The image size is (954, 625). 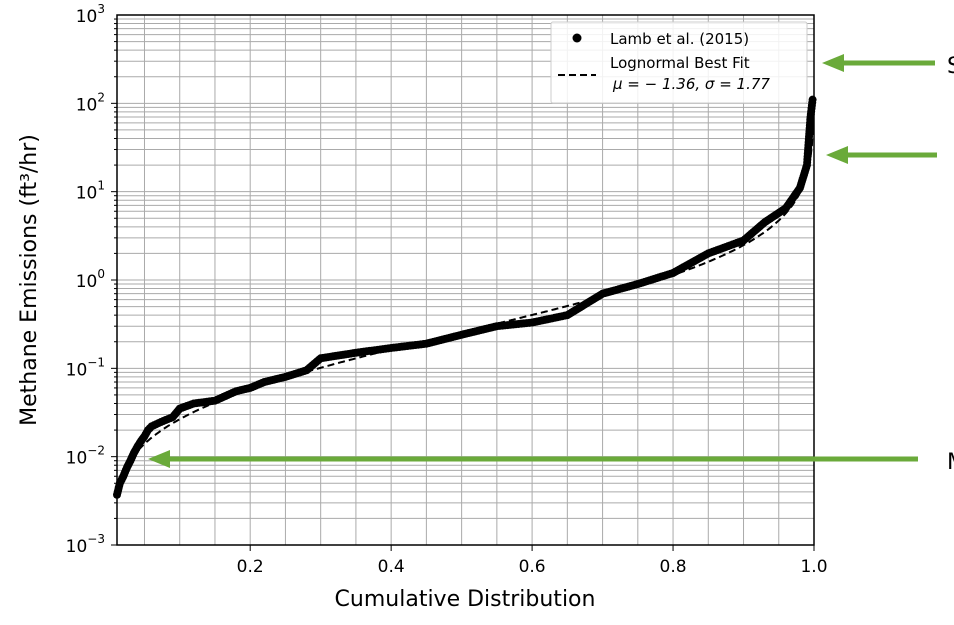 I want to click on x-tick-label: 1.0, so click(x=813, y=567).